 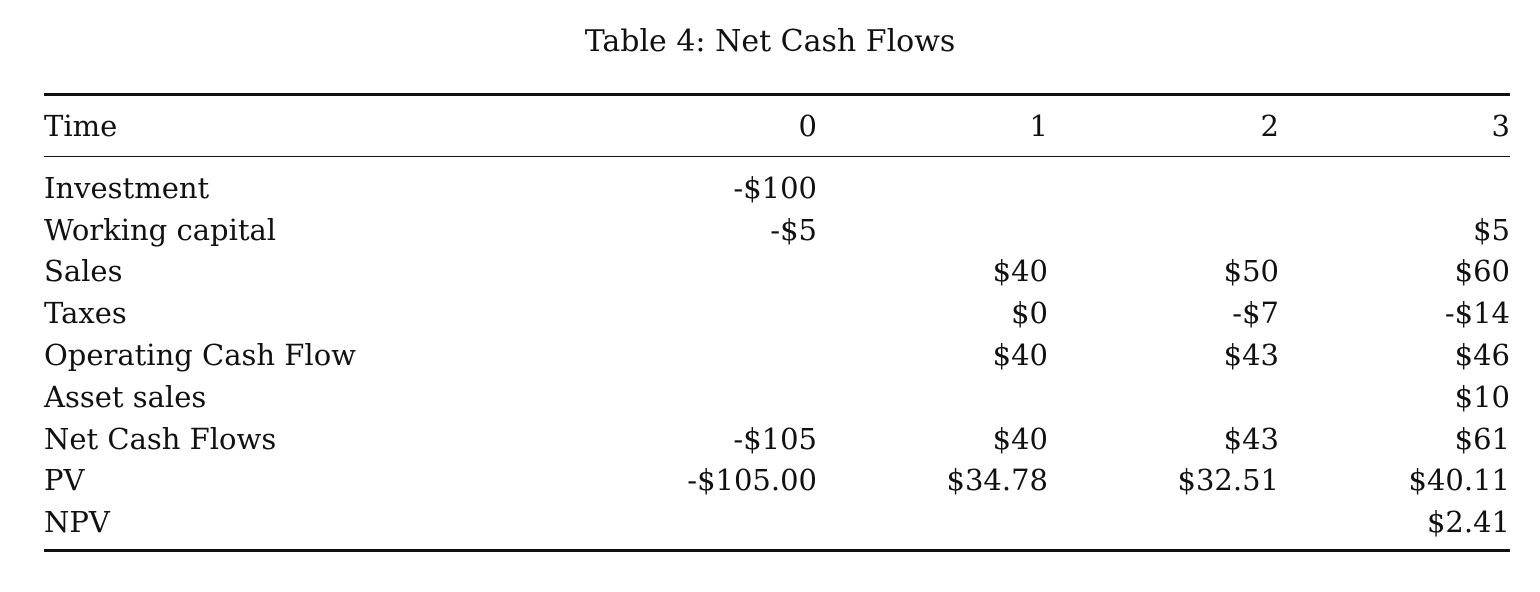 What do you see at coordinates (752, 480) in the screenshot?
I see `table-cell: -$105.00` at bounding box center [752, 480].